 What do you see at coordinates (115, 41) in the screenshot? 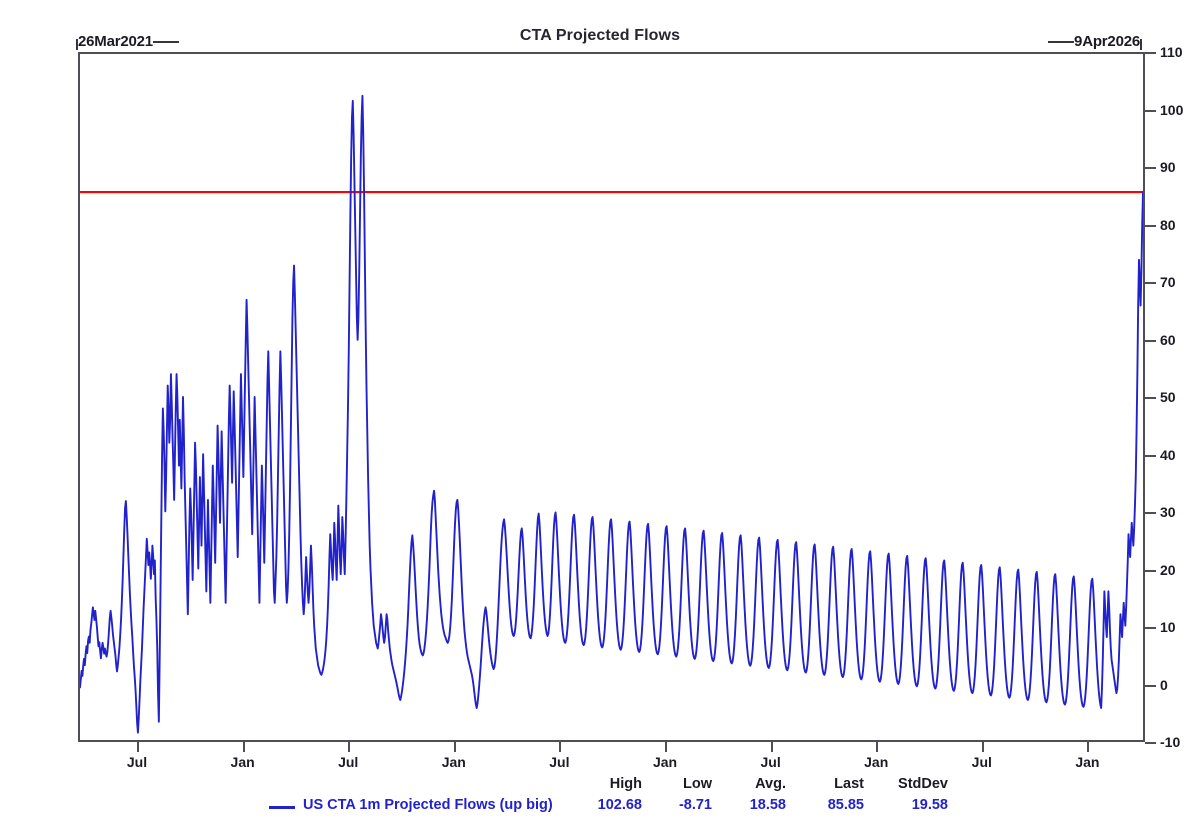
I see `start-date-text: 26Mar2021` at bounding box center [115, 41].